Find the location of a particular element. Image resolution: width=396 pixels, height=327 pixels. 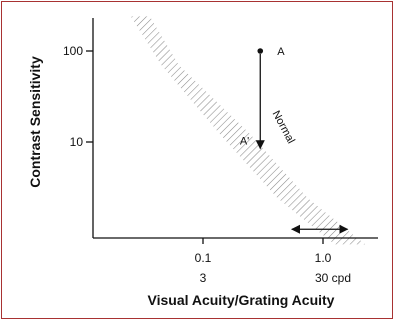

x-tick-sublabel: 30 cpd is located at coordinates (333, 278).